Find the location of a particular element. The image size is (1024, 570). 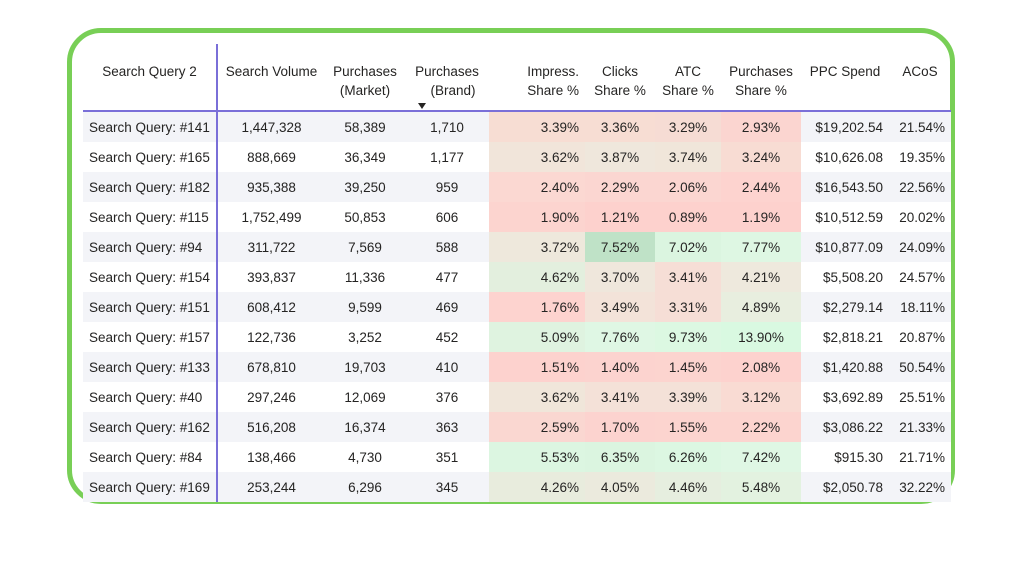

cell-purchases-share: 1.19% is located at coordinates (761, 217).